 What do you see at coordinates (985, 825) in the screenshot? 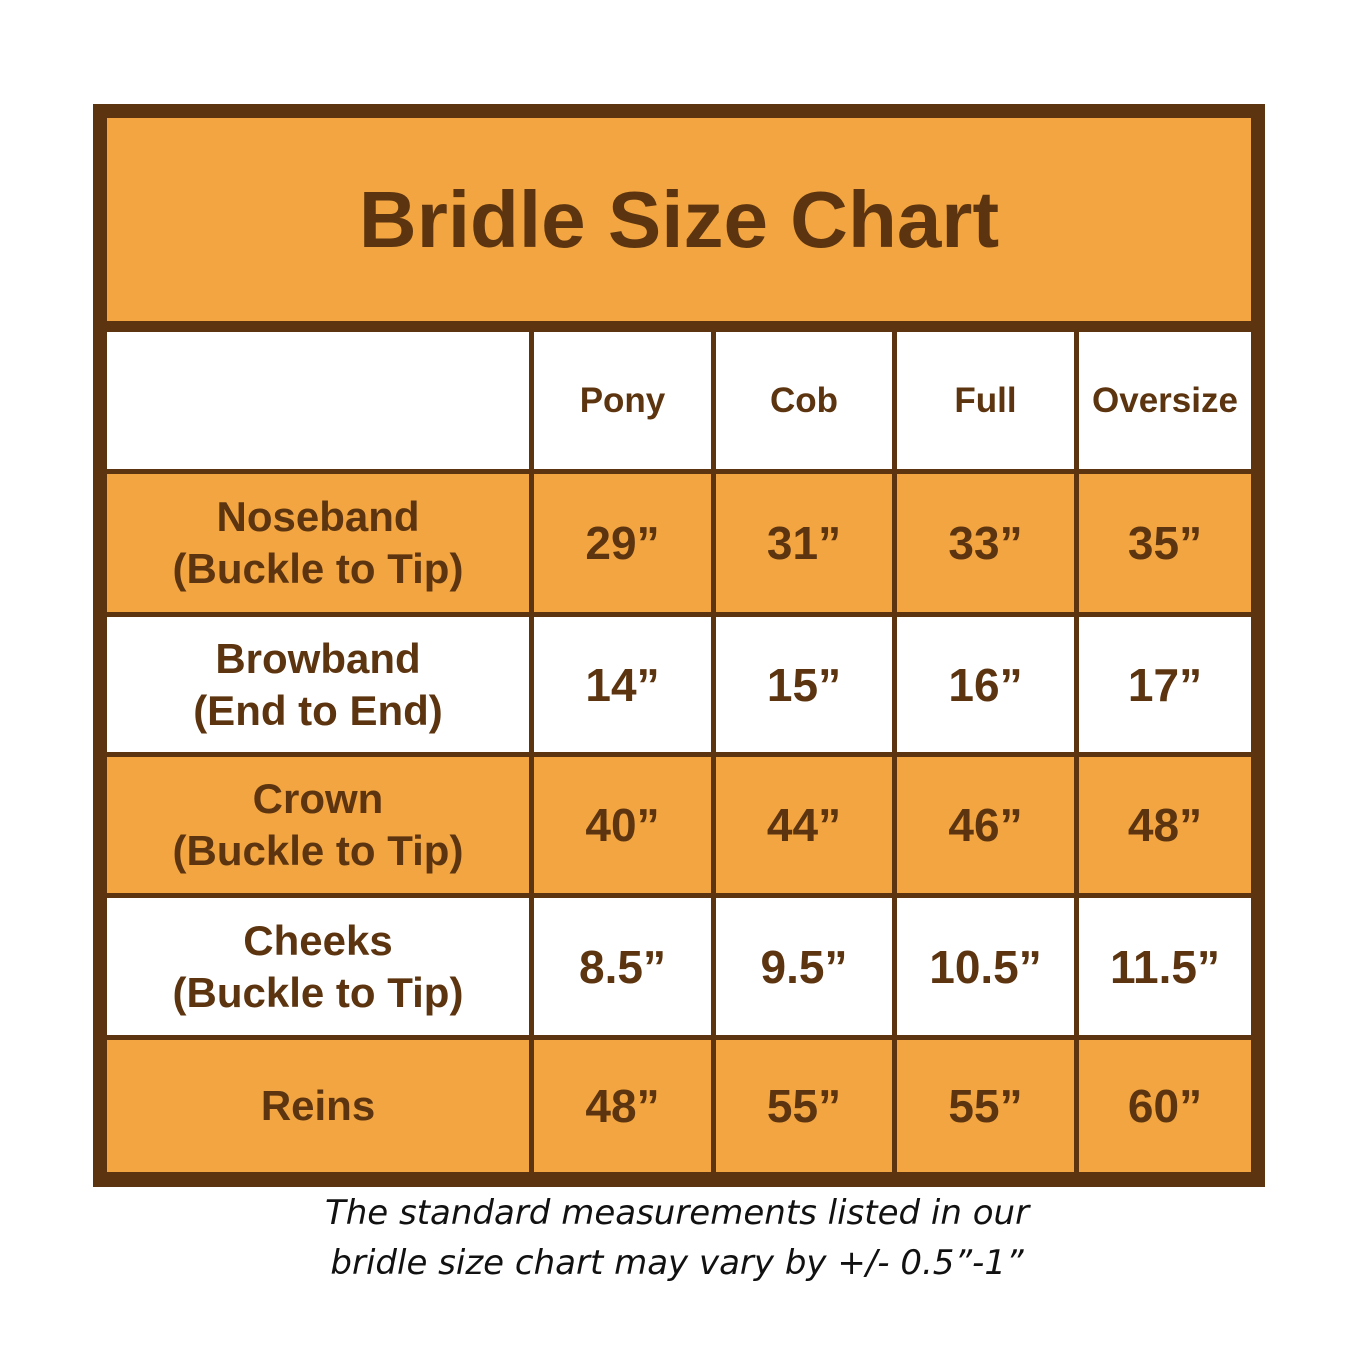
I see `table-cell-value: 46”` at bounding box center [985, 825].